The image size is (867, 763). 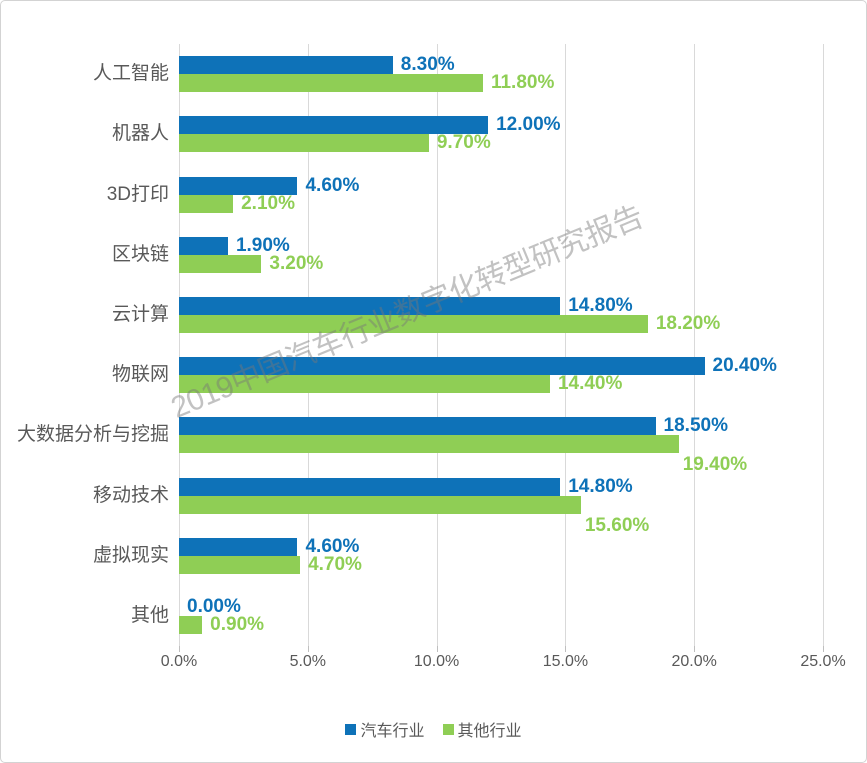 I want to click on x-tick-label: 0.0%, so click(x=179, y=661).